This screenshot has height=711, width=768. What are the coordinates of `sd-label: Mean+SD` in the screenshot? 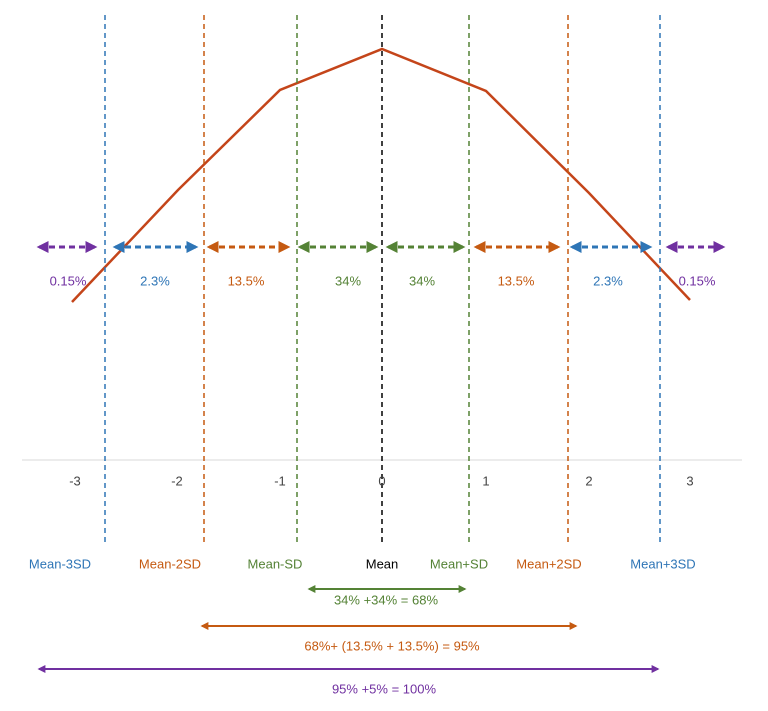 It's located at (459, 563).